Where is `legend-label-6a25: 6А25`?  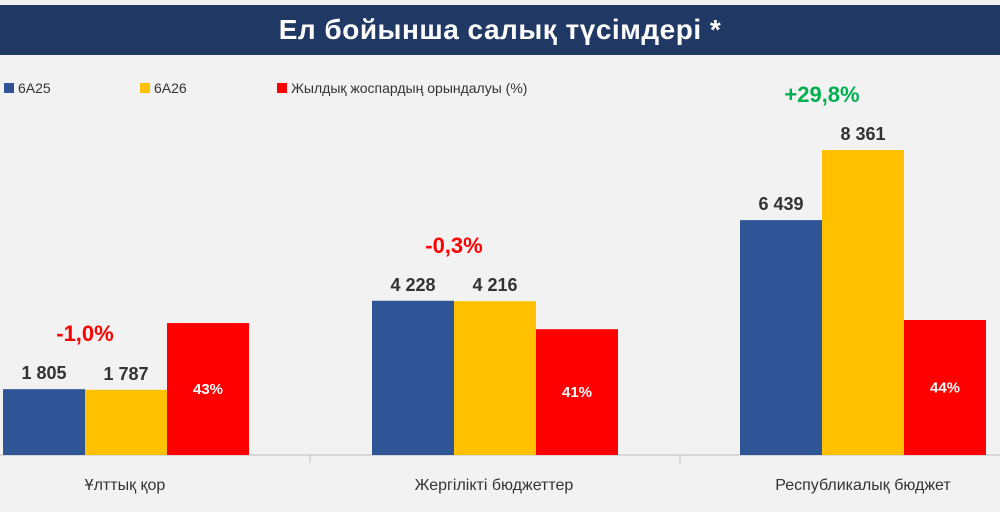
legend-label-6a25: 6А25 is located at coordinates (34, 88).